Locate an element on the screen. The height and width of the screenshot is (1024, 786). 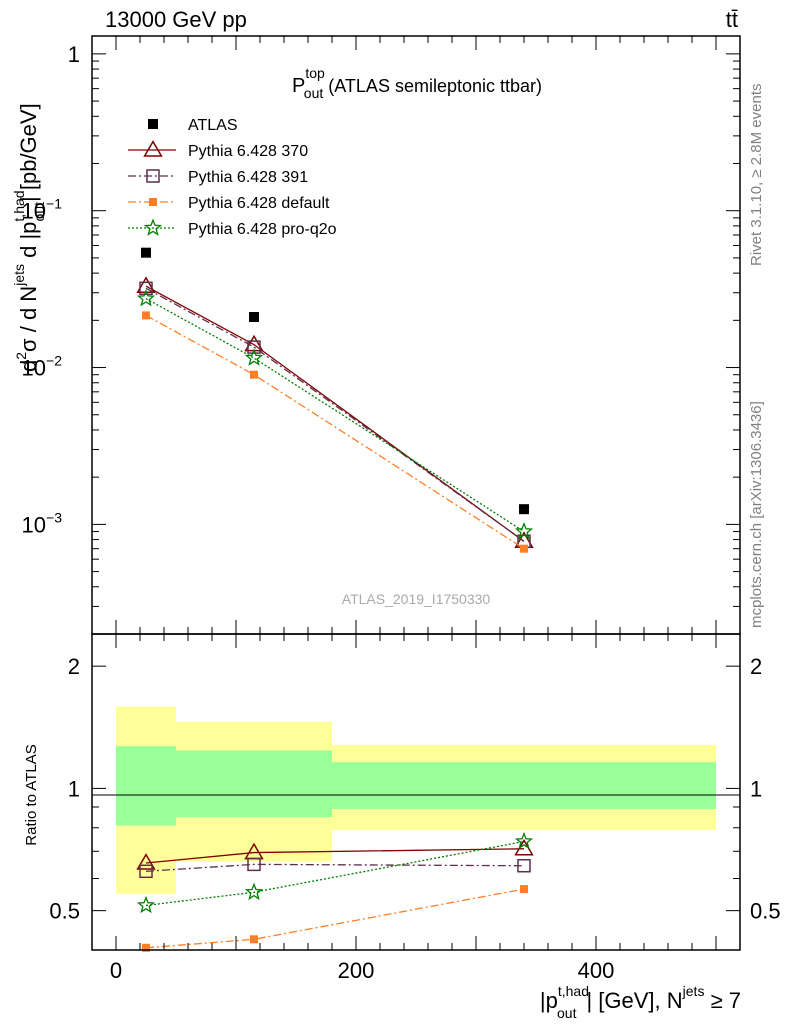
x-tick-label: 200 is located at coordinates (356, 970).